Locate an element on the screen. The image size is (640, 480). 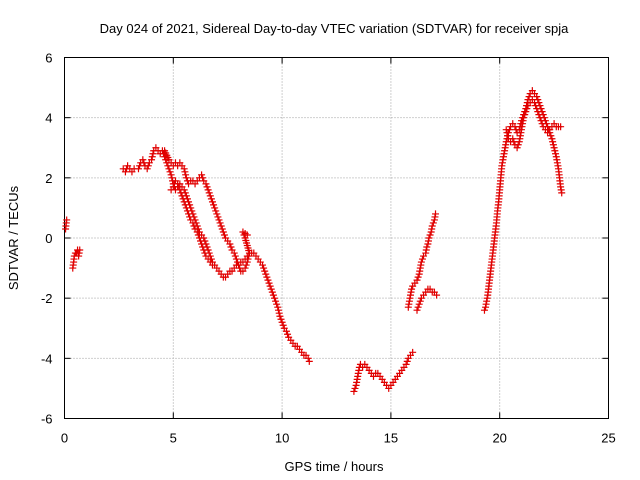
y-tick-label: 0 is located at coordinates (48, 238).